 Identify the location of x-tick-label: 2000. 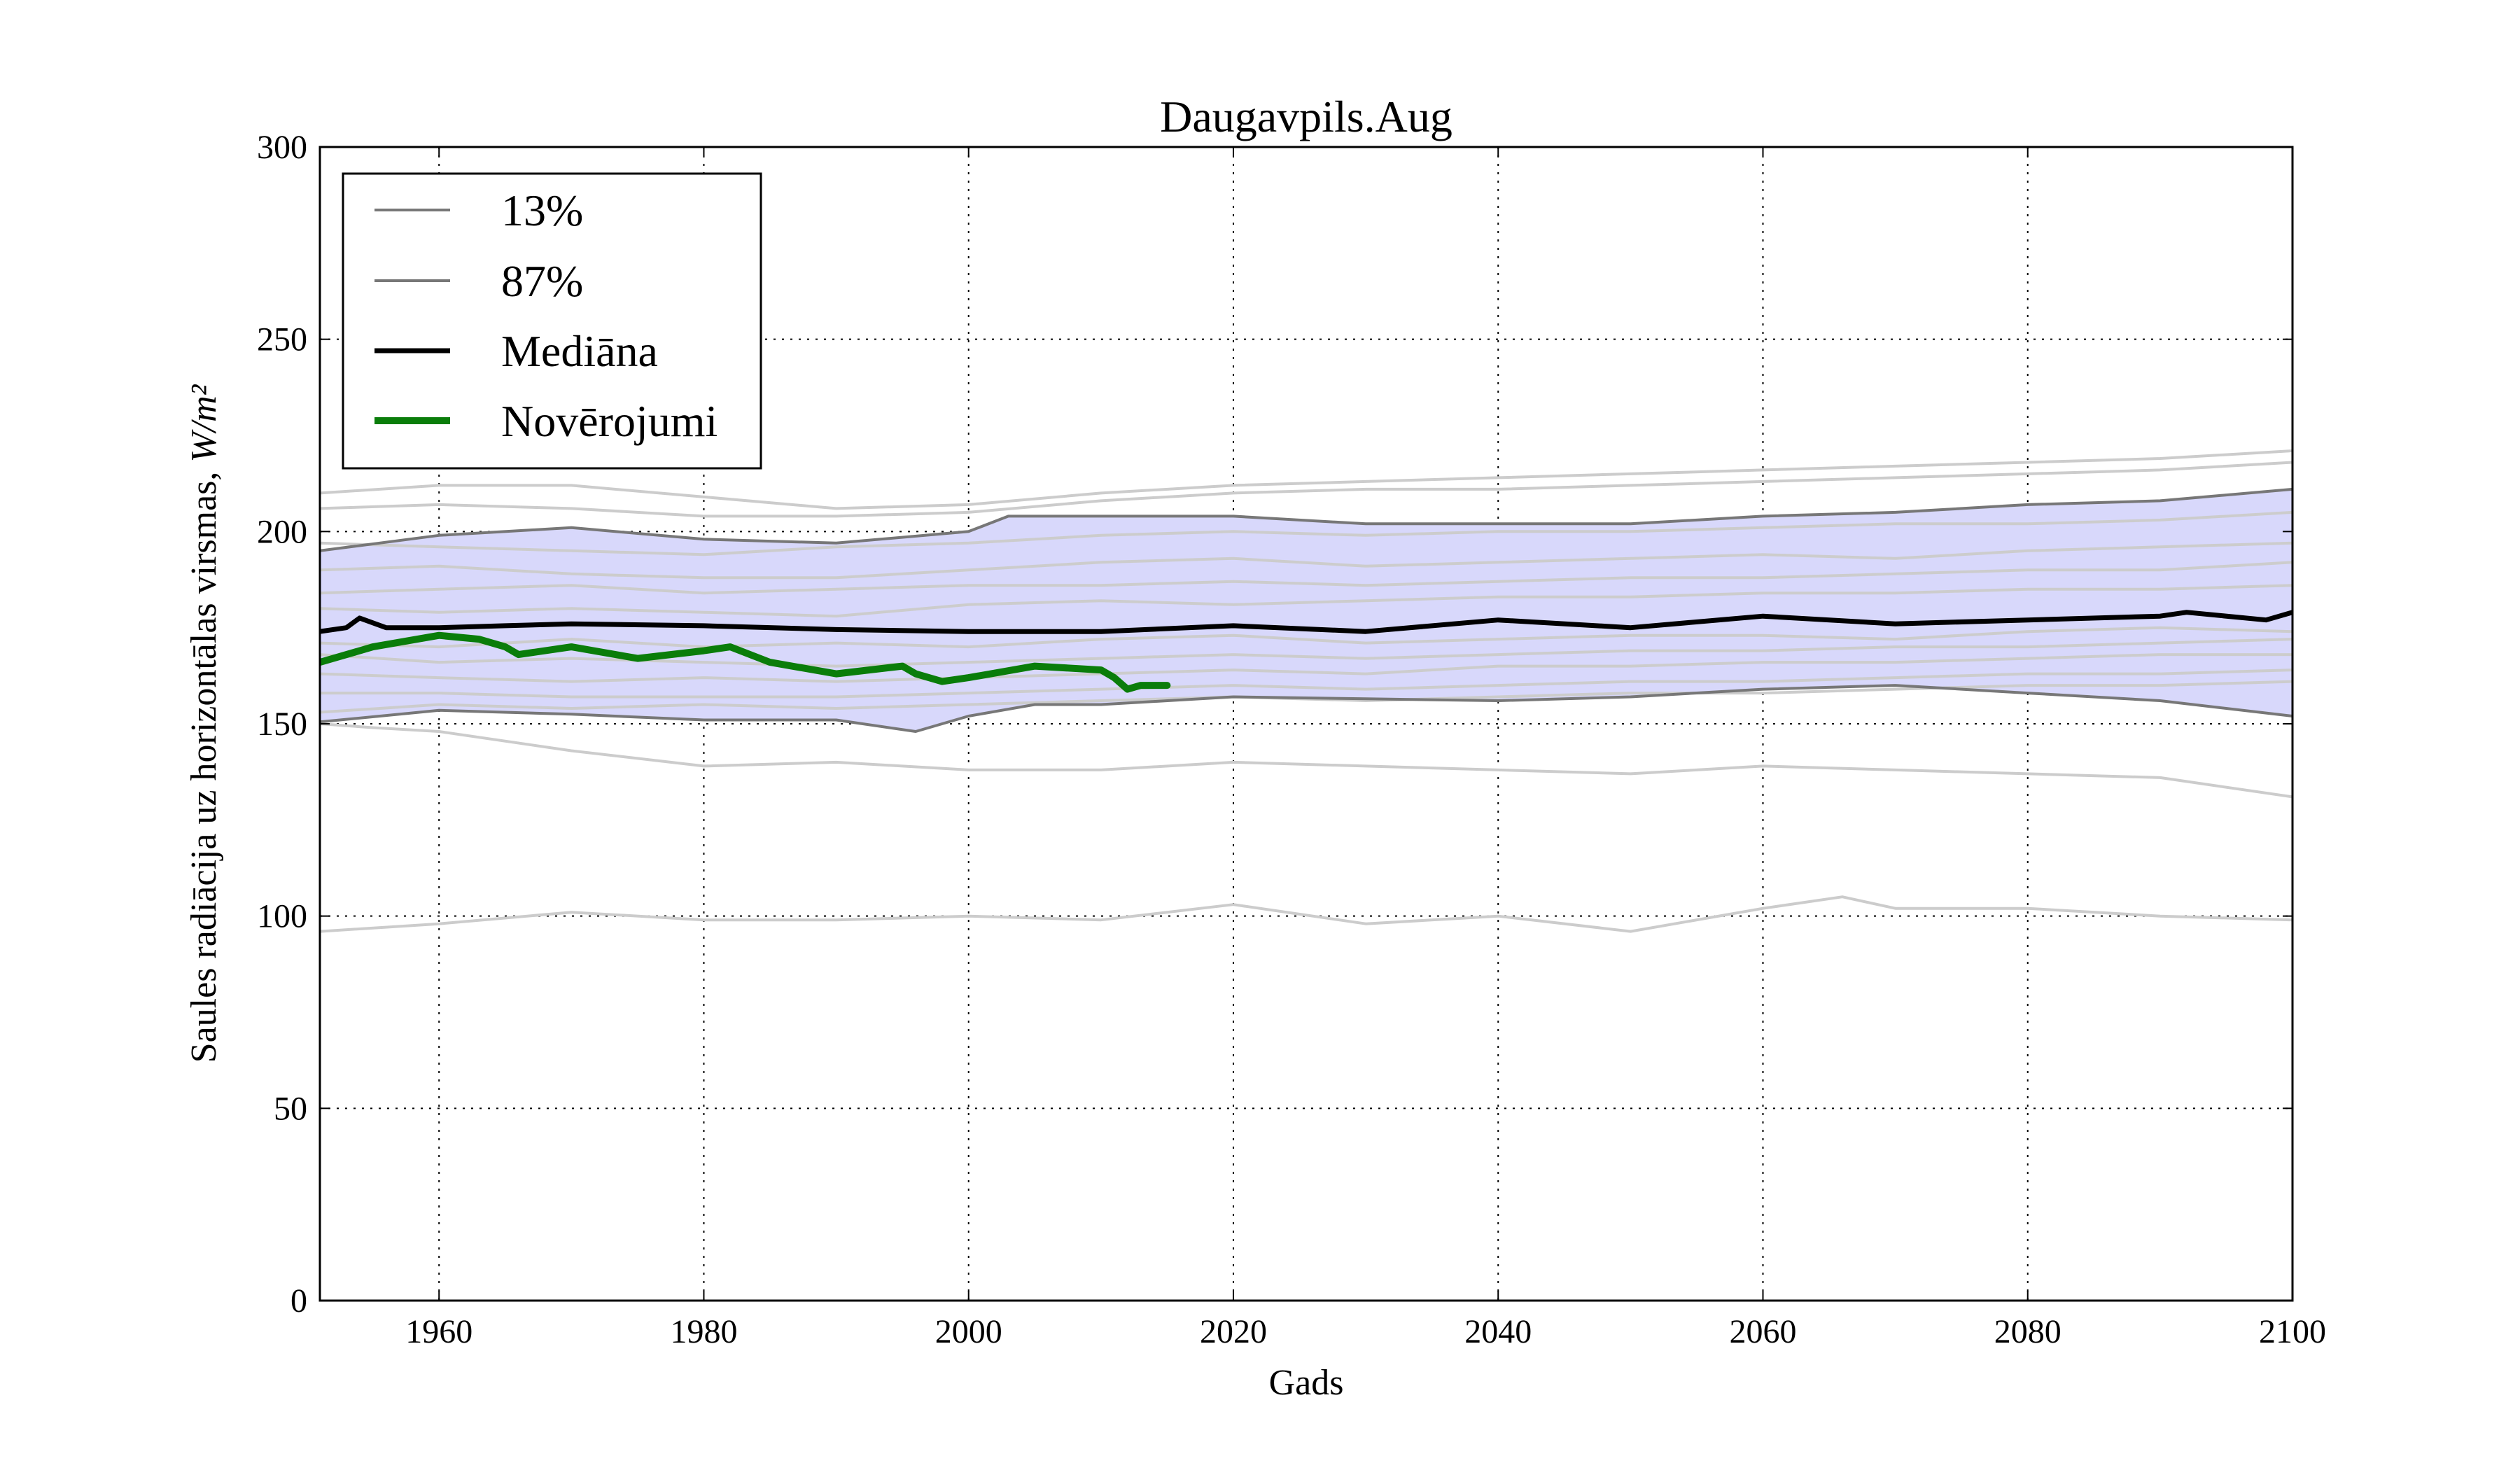
(968, 1331).